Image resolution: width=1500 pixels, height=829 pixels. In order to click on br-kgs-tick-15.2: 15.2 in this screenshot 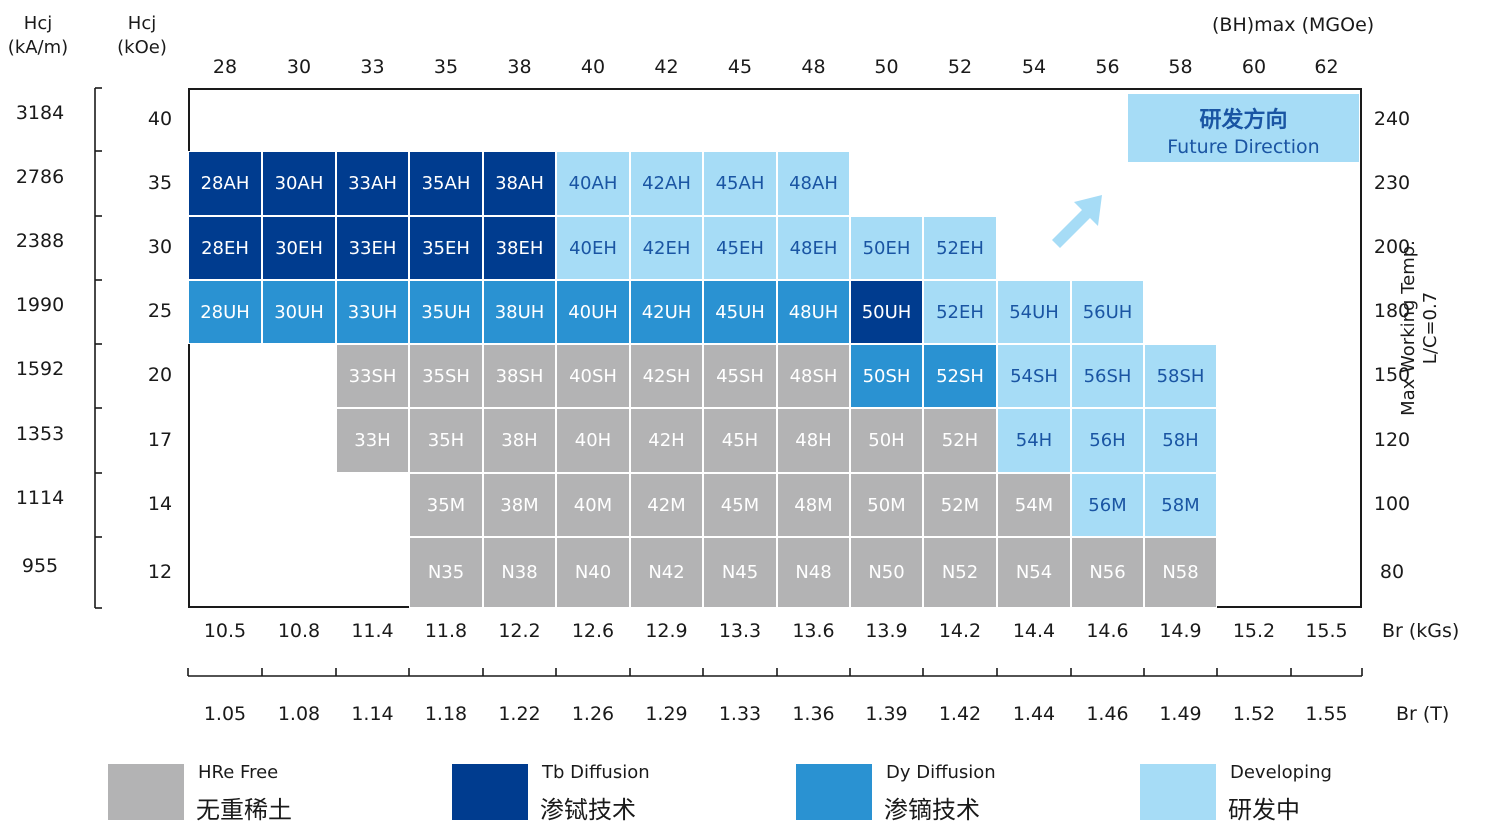, I will do `click(1254, 631)`.